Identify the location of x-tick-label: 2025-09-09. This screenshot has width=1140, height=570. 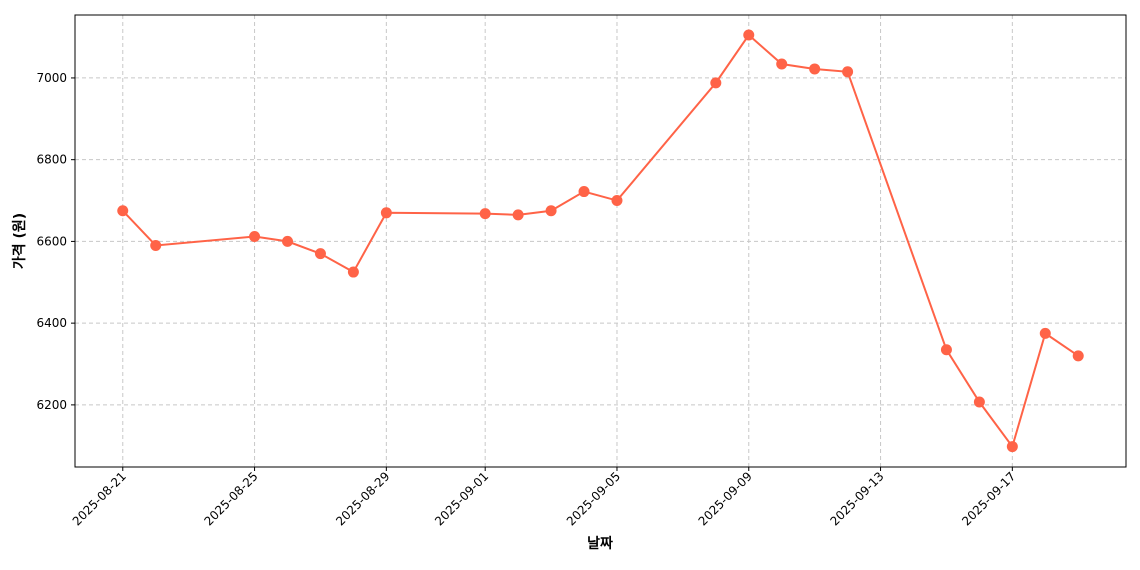
(725, 498).